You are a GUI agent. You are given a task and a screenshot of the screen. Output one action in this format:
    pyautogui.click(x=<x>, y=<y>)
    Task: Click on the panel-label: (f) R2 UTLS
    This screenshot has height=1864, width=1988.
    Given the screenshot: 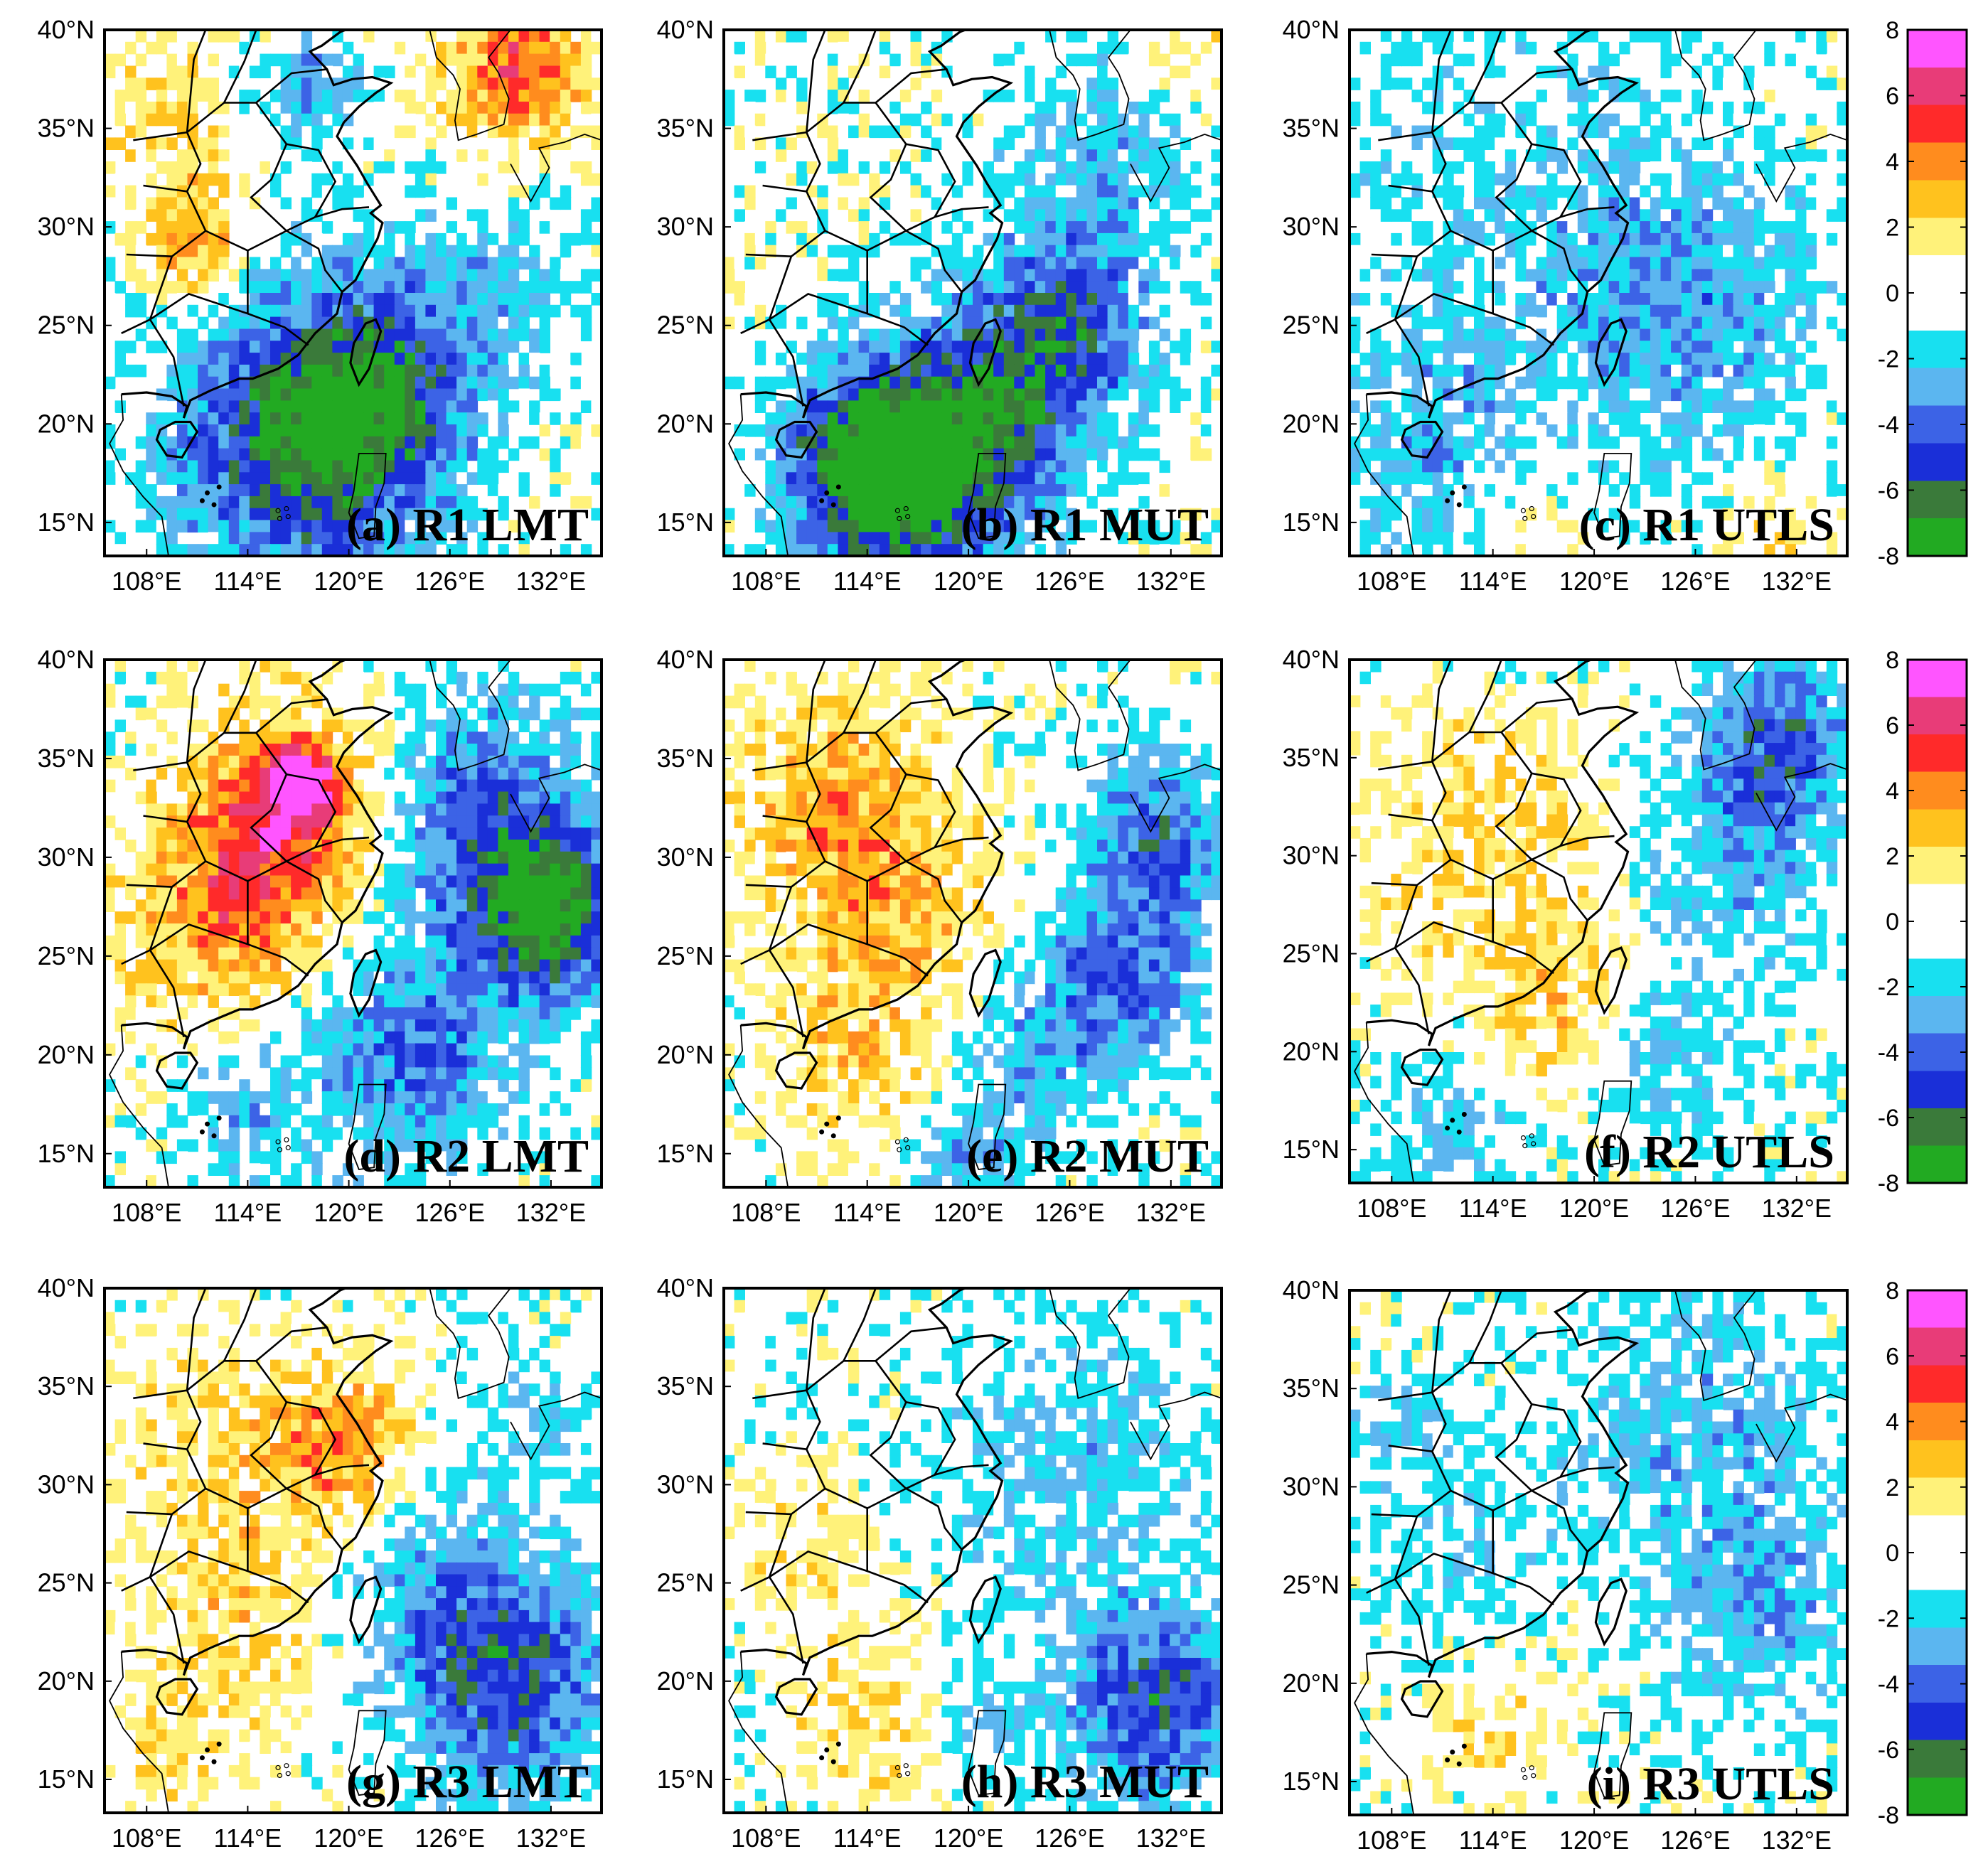 What is the action you would take?
    pyautogui.click(x=1709, y=1152)
    